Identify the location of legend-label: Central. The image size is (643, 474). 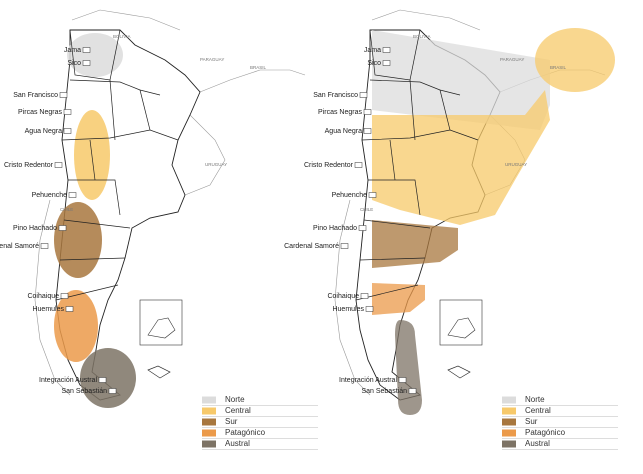
(238, 410).